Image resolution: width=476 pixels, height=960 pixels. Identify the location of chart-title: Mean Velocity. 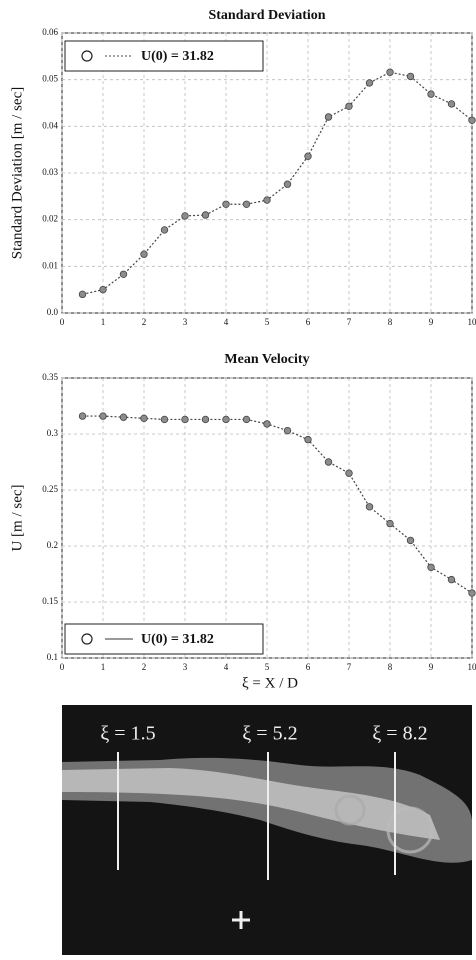
(266, 359).